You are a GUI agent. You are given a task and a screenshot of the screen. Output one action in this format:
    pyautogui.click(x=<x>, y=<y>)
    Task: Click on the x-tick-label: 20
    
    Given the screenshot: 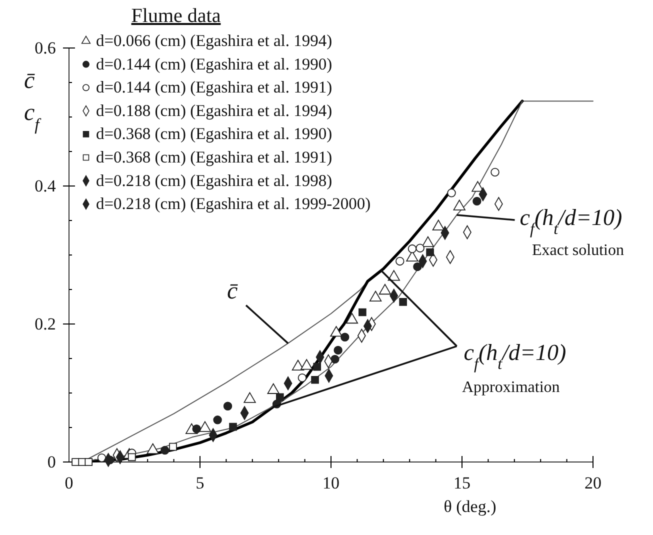 What is the action you would take?
    pyautogui.click(x=593, y=483)
    